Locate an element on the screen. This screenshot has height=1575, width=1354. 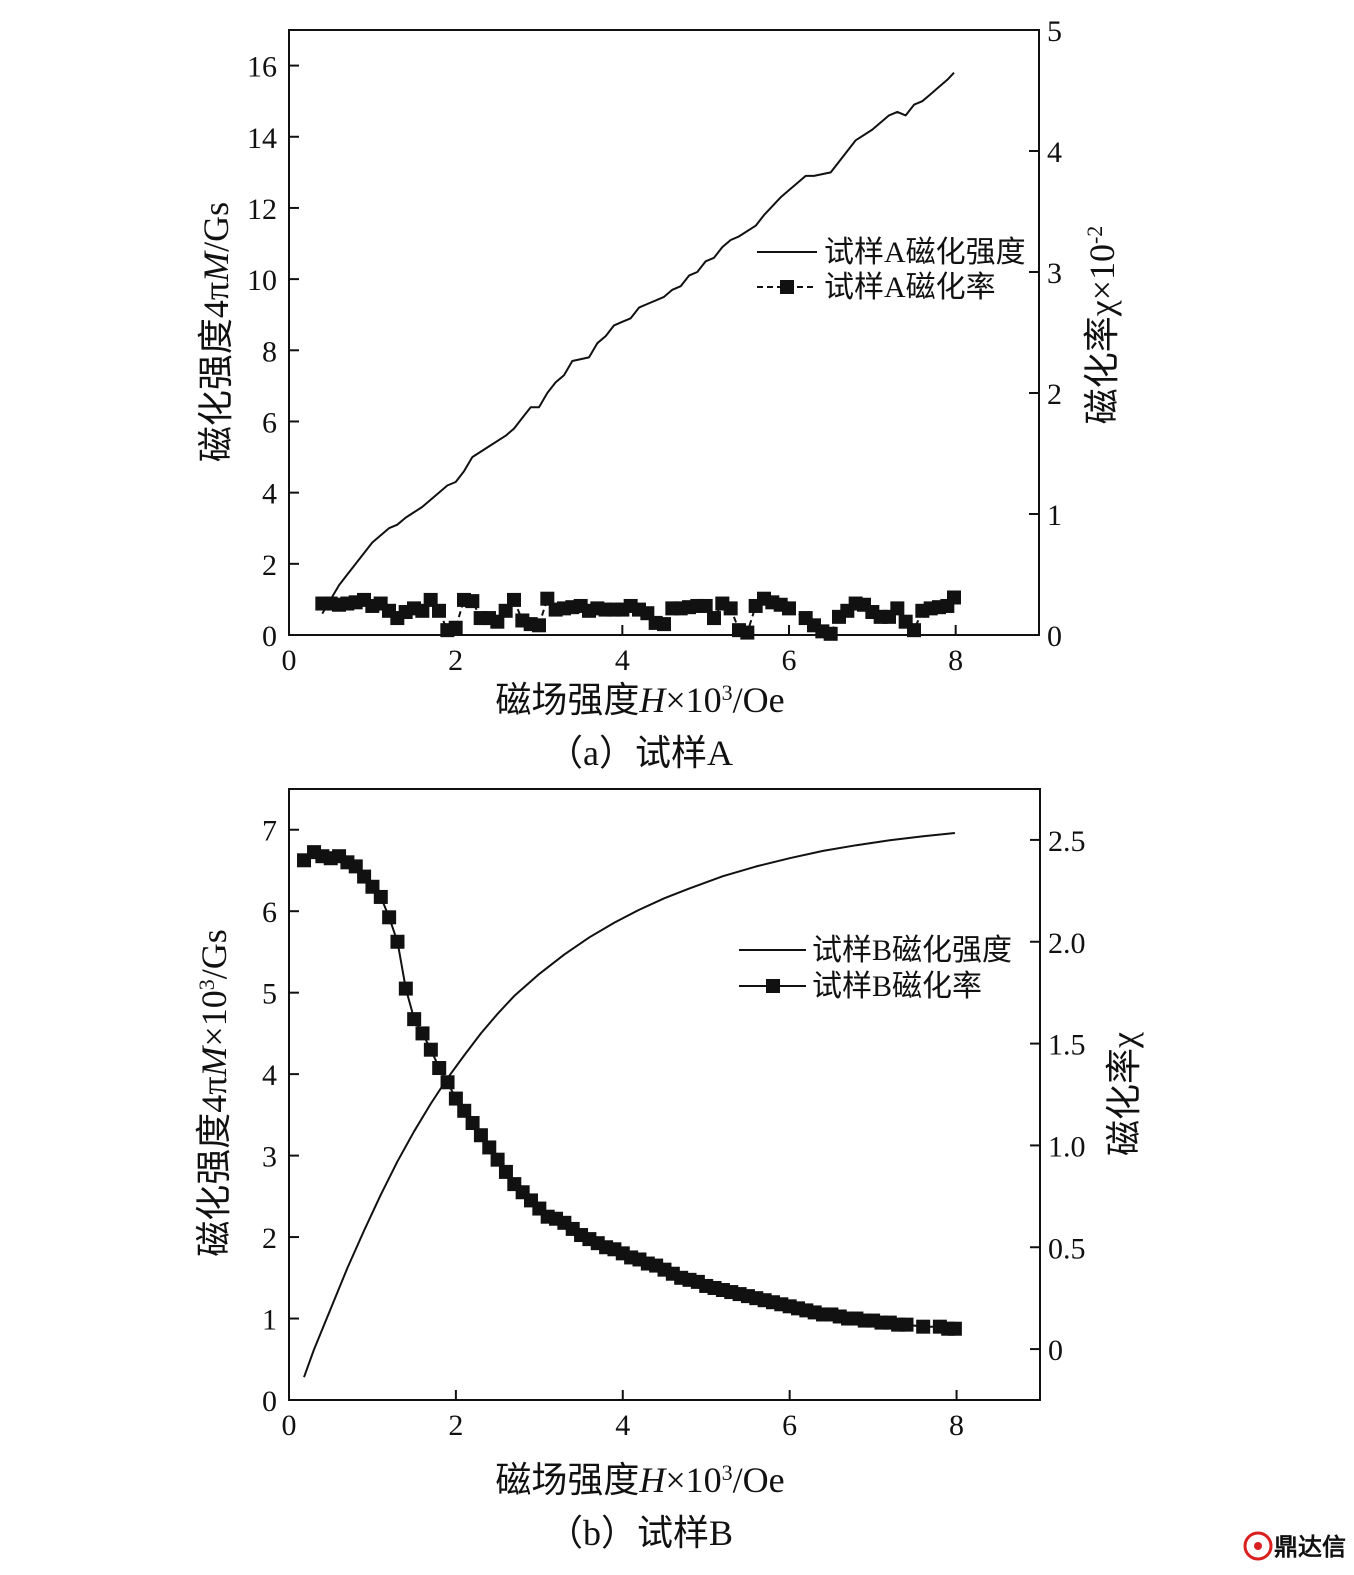
right-y-tick-label: 0 is located at coordinates (1055, 1350).